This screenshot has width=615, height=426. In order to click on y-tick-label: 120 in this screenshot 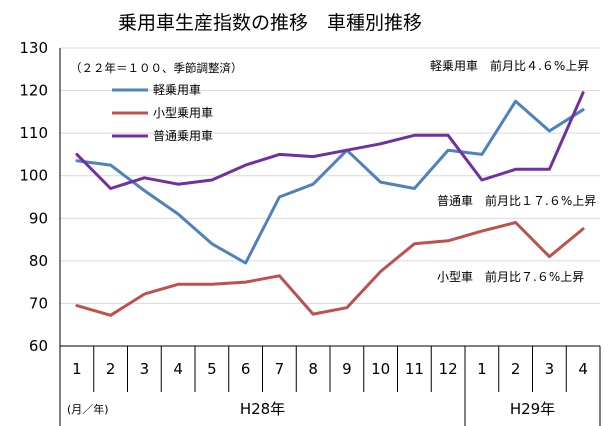, I will do `click(33, 91)`.